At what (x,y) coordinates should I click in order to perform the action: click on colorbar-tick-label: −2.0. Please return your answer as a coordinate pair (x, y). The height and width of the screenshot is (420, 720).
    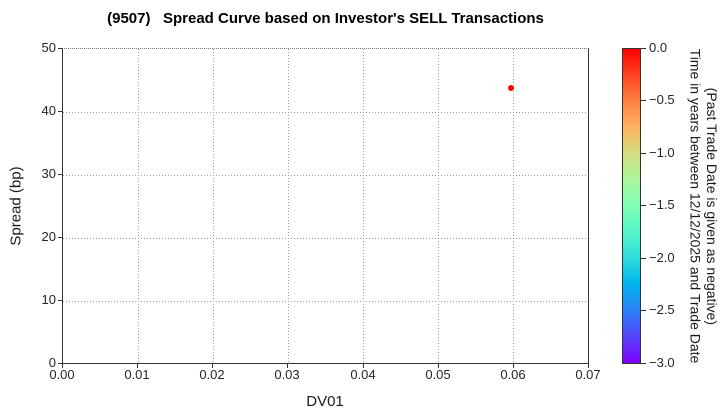
    Looking at the image, I should click on (662, 257).